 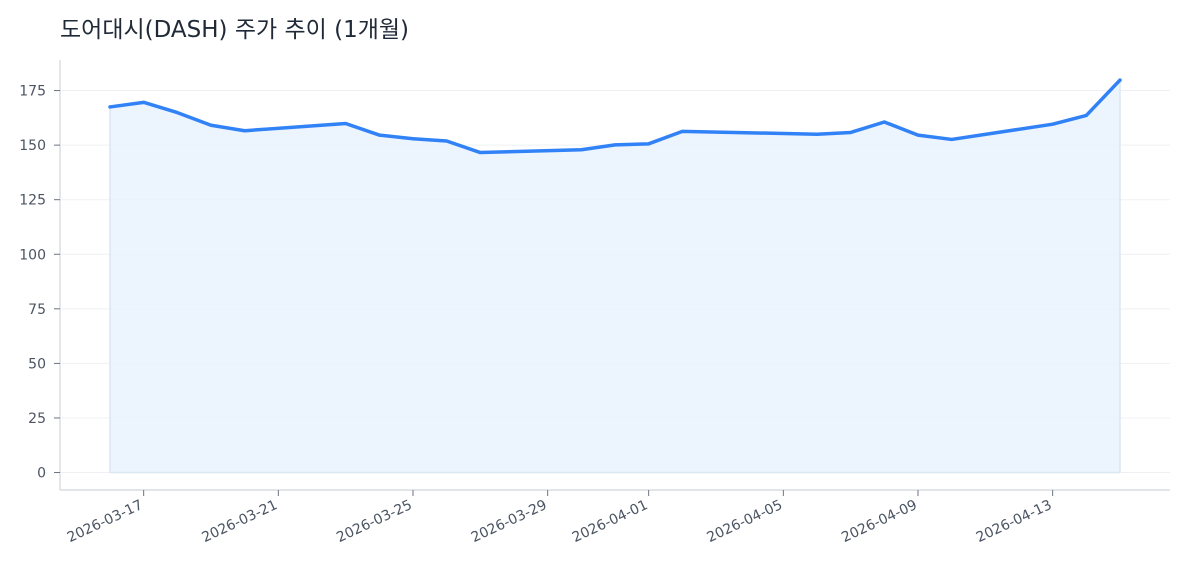 What do you see at coordinates (39, 283) in the screenshot?
I see `y-ticks: 0 25 50 75 100 125 150 175` at bounding box center [39, 283].